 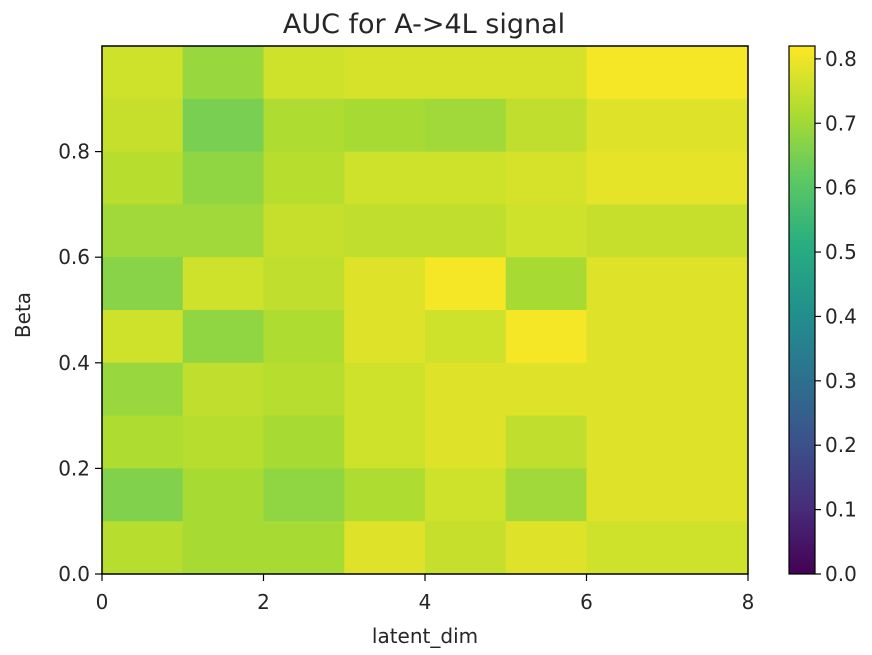 What do you see at coordinates (102, 602) in the screenshot?
I see `x-tick-label: 0` at bounding box center [102, 602].